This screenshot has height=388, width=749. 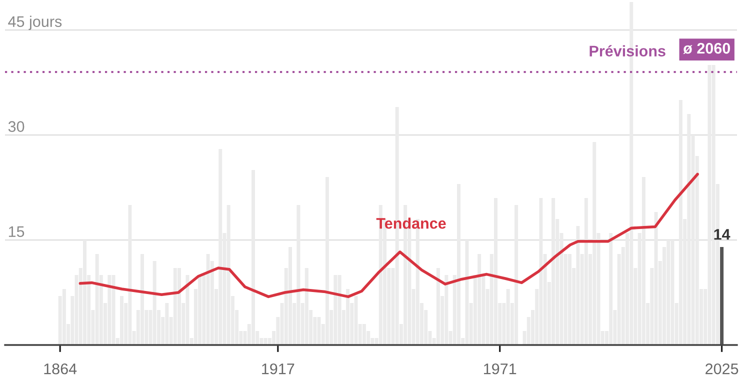 What do you see at coordinates (722, 234) in the screenshot?
I see `data-label: 14` at bounding box center [722, 234].